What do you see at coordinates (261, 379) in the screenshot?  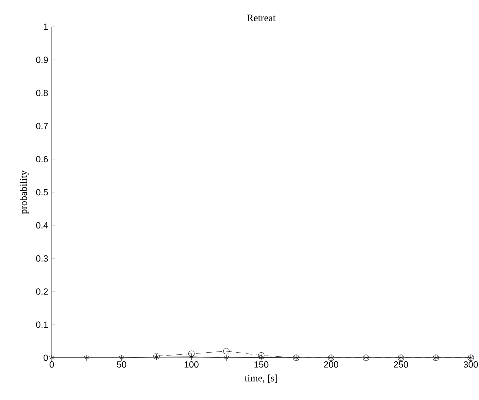 I see `x-axis-title: time, [s]` at bounding box center [261, 379].